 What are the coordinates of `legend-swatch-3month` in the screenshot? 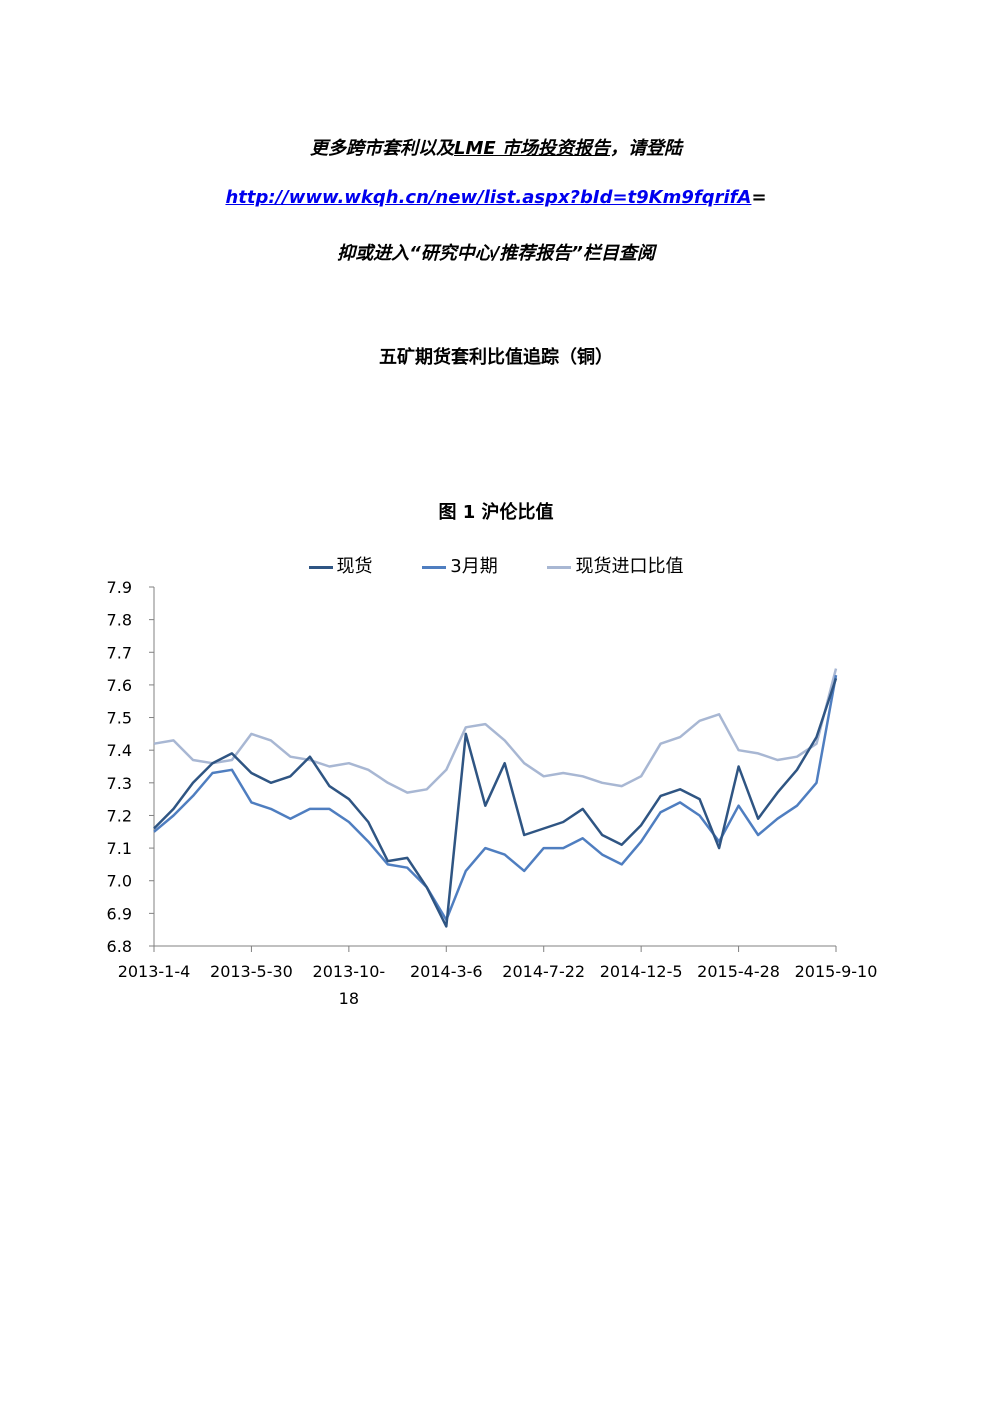 It's located at (434, 567).